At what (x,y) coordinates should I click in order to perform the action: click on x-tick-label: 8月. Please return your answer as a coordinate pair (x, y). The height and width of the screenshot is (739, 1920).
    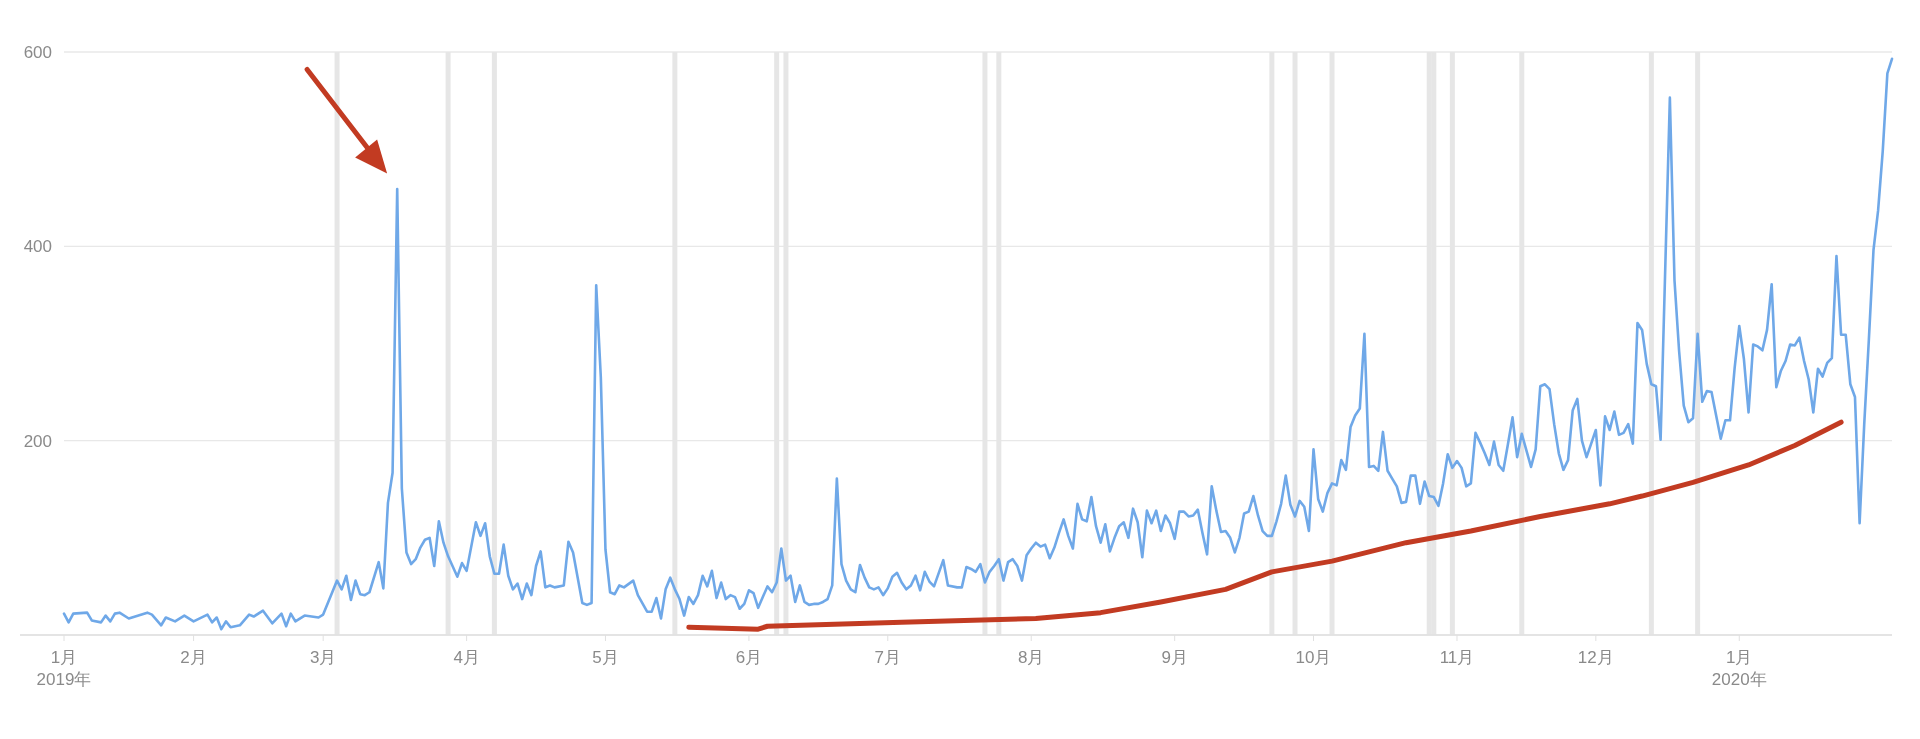
    Looking at the image, I should click on (1031, 657).